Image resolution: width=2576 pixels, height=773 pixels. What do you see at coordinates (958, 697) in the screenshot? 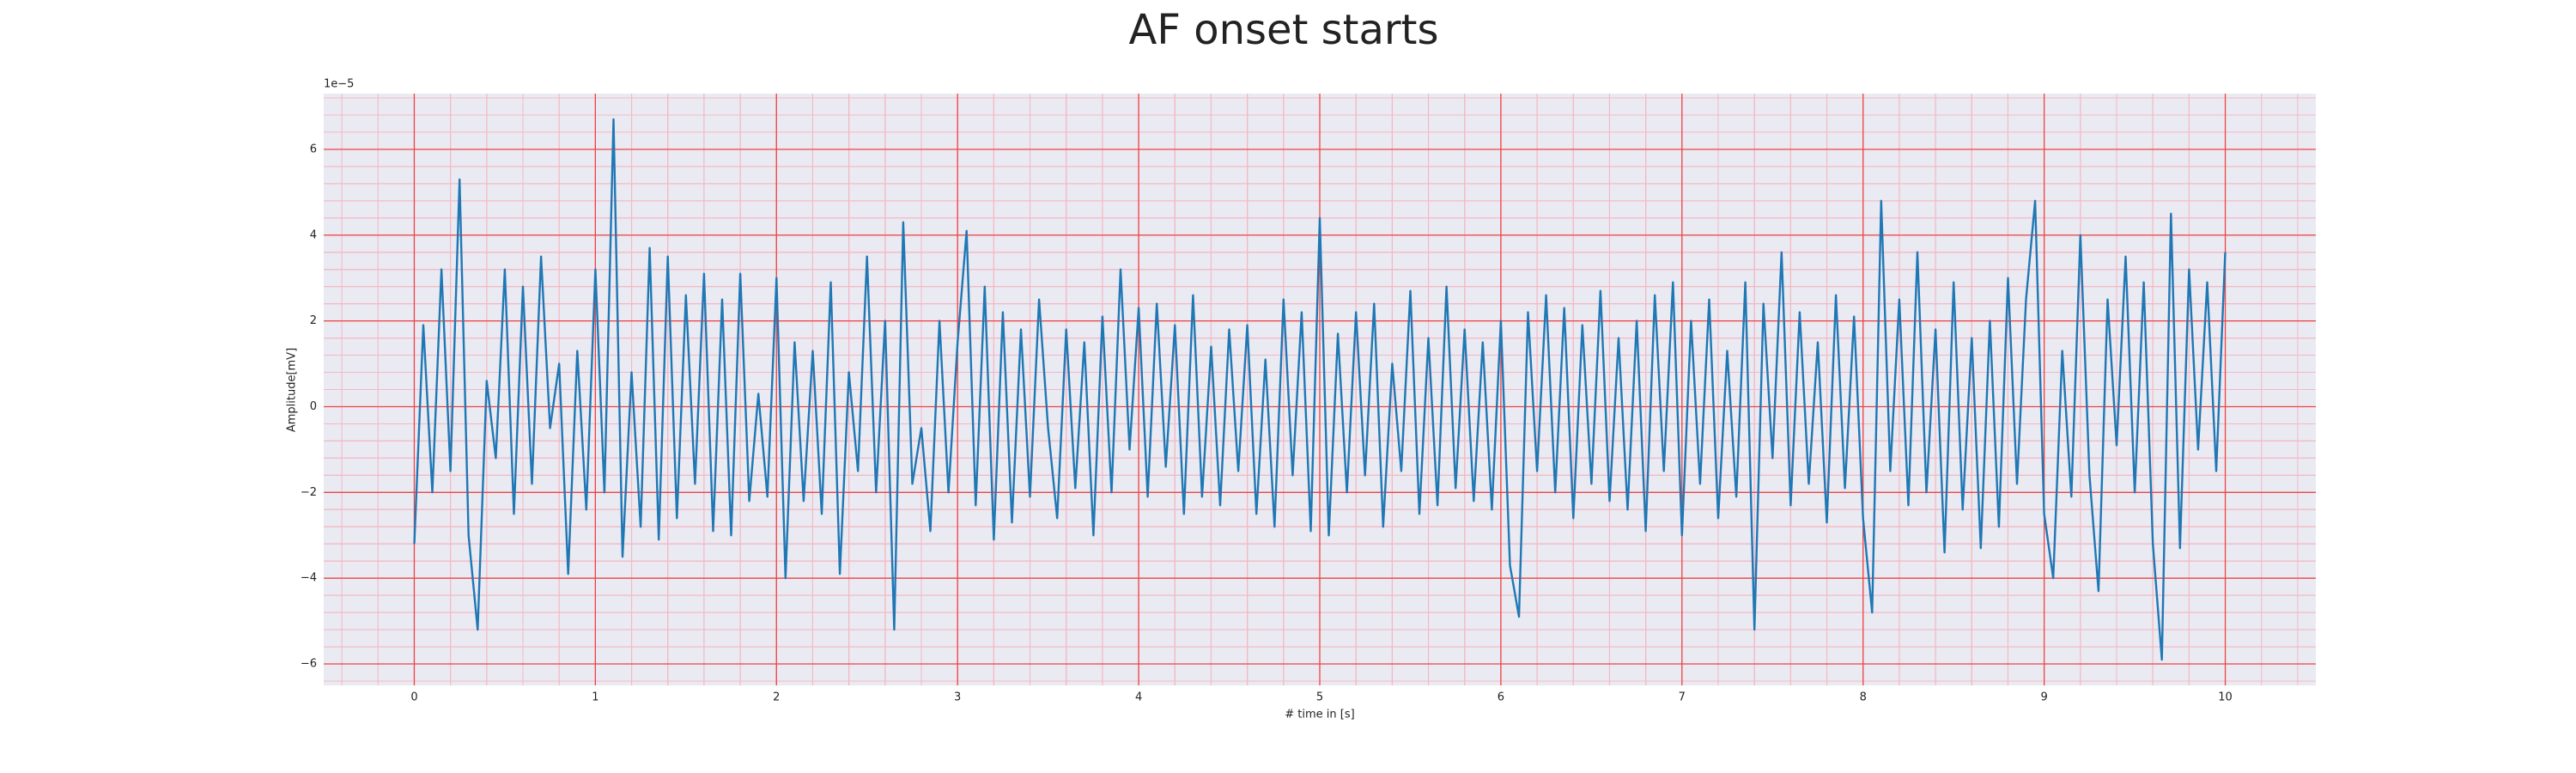
I see `x-tick-label: 3` at bounding box center [958, 697].